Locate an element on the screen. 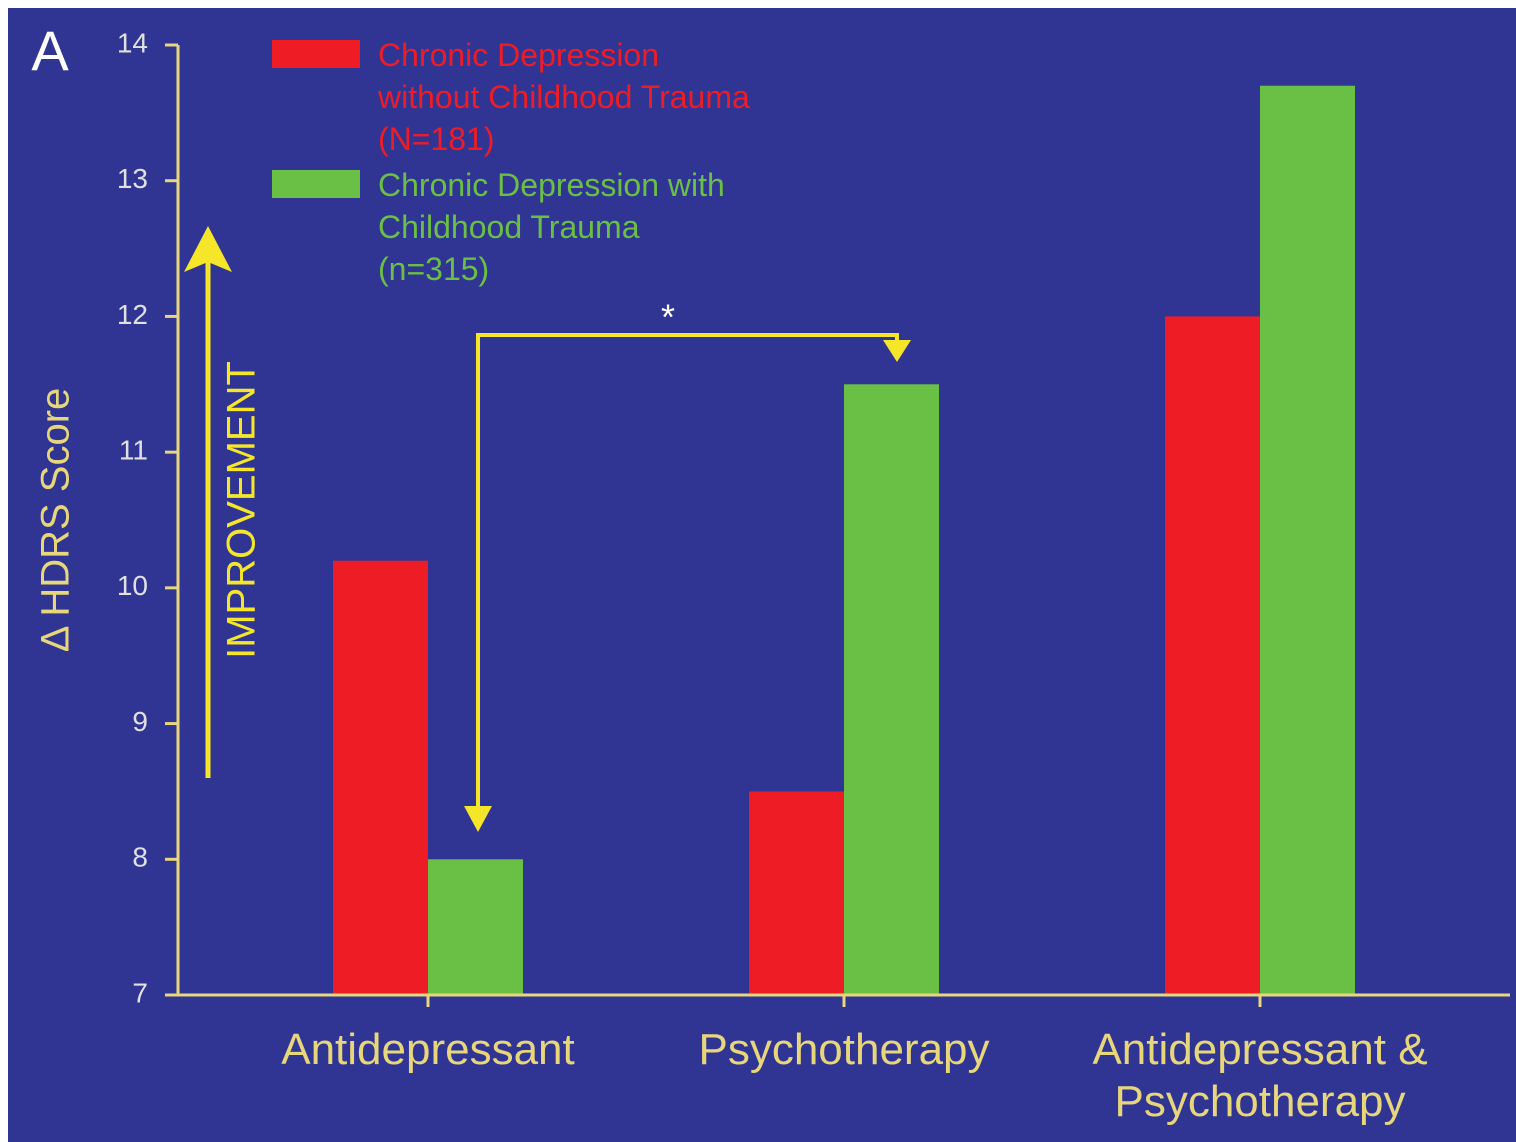  x-tick-label: Psychotherapy is located at coordinates (844, 1049).